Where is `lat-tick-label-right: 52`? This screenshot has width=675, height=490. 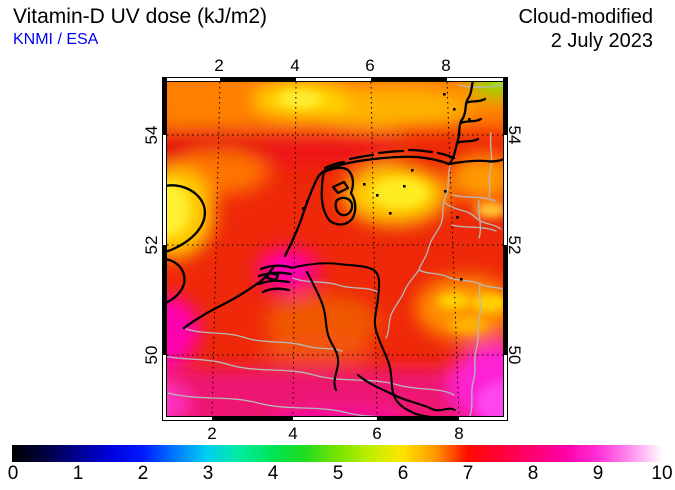 lat-tick-label-right: 52 is located at coordinates (514, 245).